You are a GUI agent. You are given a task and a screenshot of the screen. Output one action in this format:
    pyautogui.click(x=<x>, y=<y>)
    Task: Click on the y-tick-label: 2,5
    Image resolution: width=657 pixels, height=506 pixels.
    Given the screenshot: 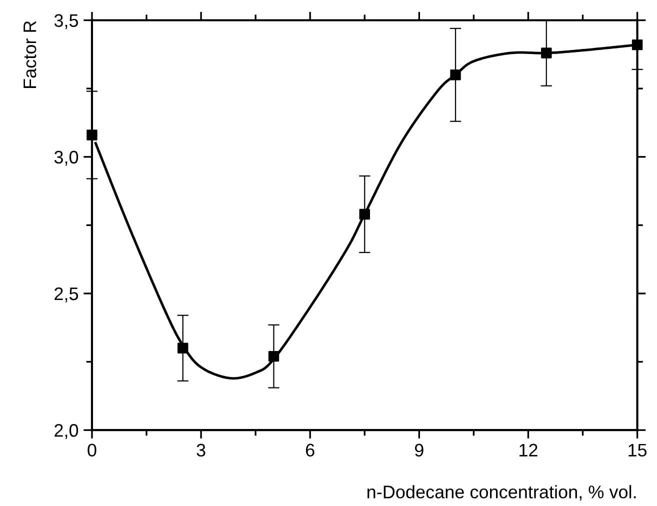 What is the action you would take?
    pyautogui.click(x=66, y=294)
    